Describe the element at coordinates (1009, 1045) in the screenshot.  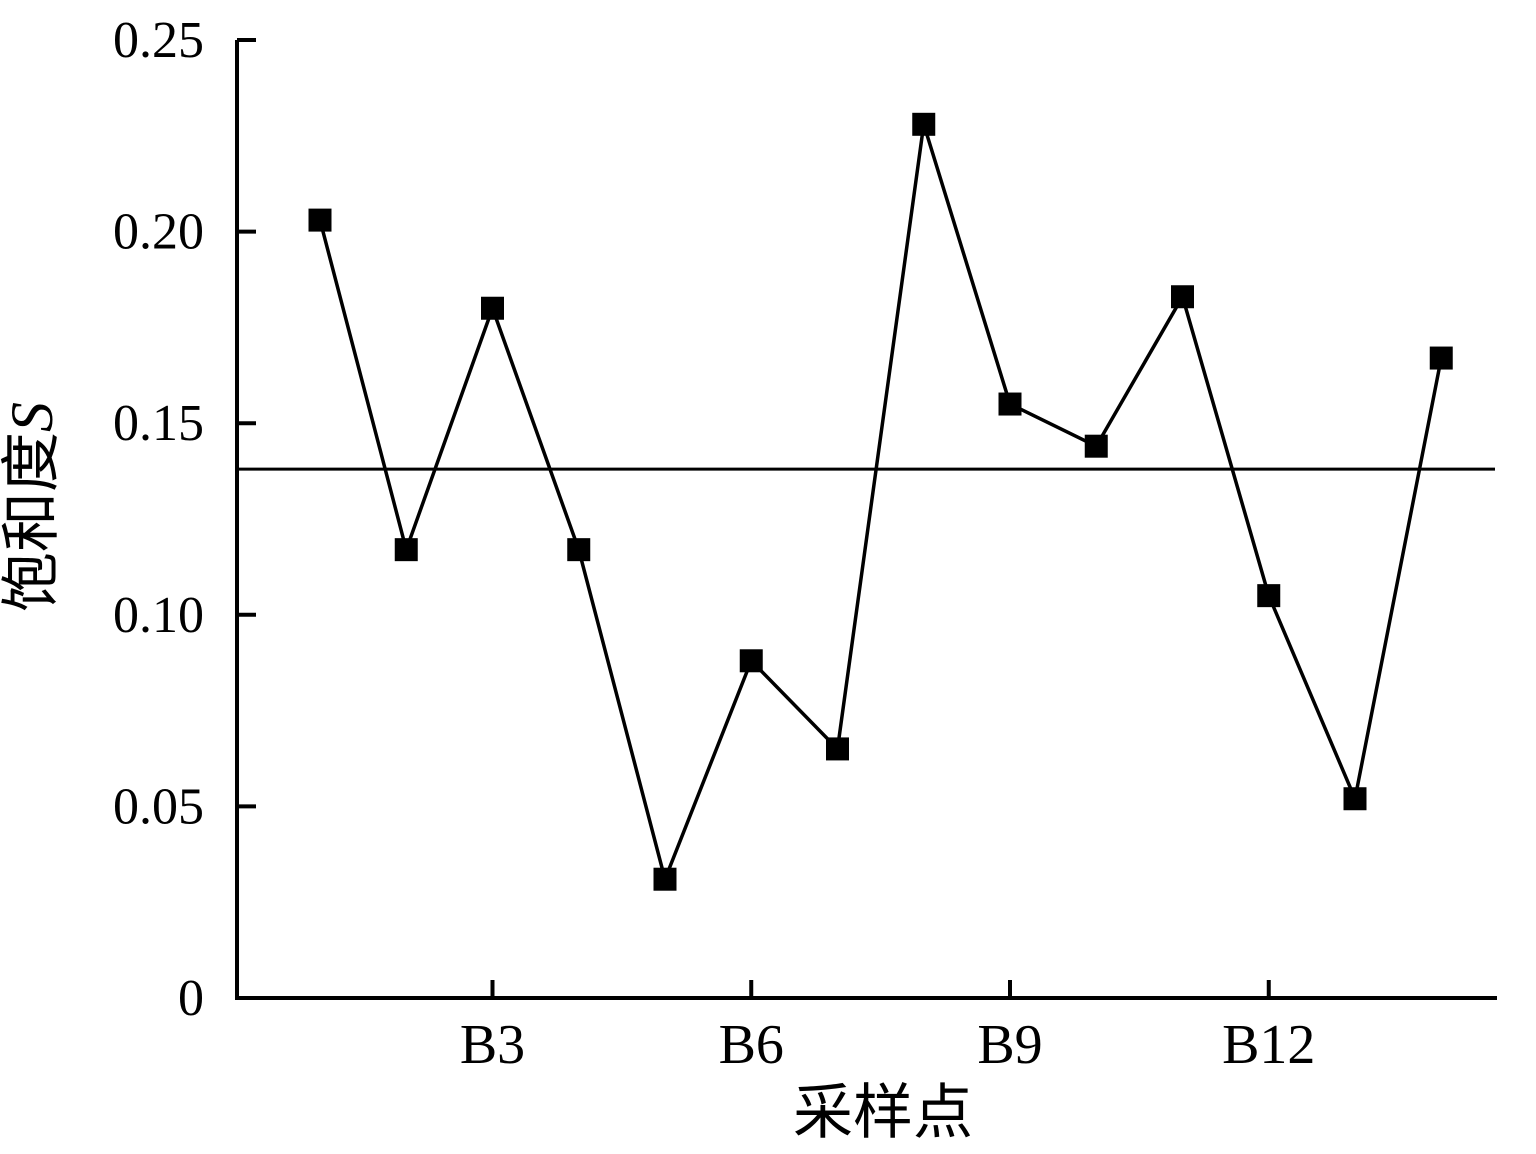
I see `x-tick-label: B9` at that location.